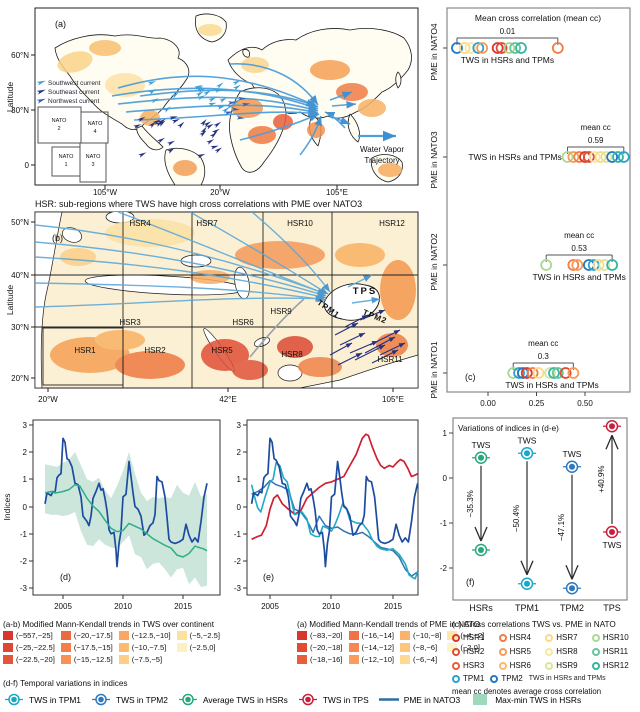 The height and width of the screenshot is (712, 640). I want to click on d-xtick: 2010, so click(123, 606).